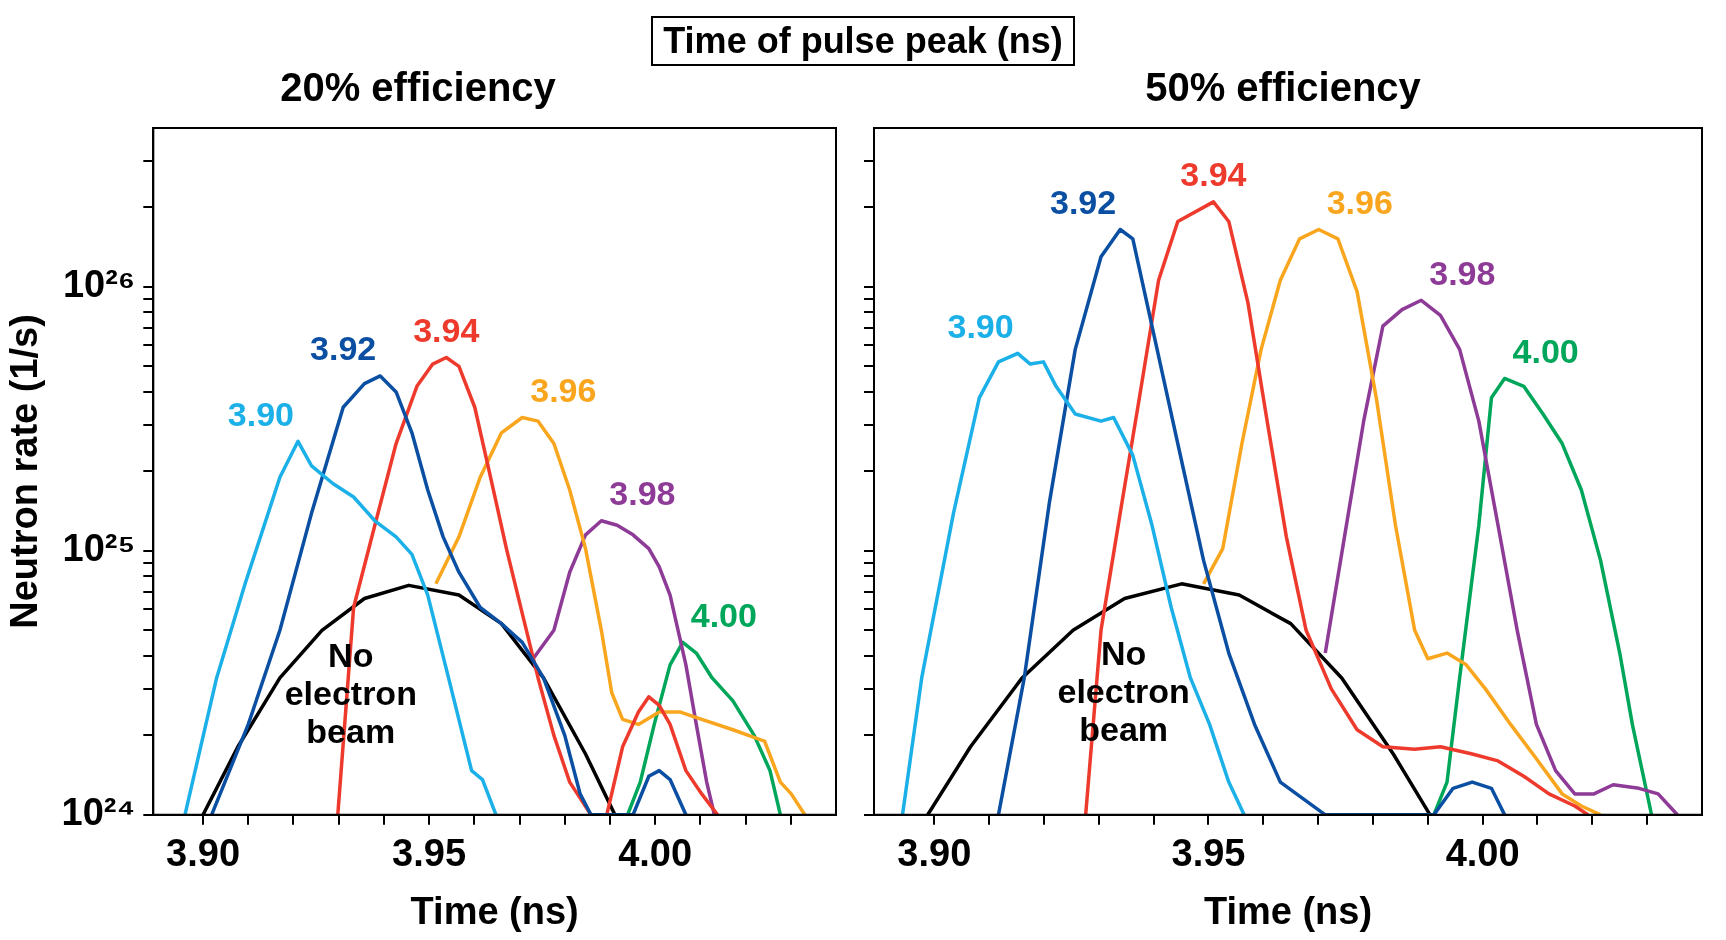  I want to click on y-tick-label: 10²⁴, so click(98, 812).